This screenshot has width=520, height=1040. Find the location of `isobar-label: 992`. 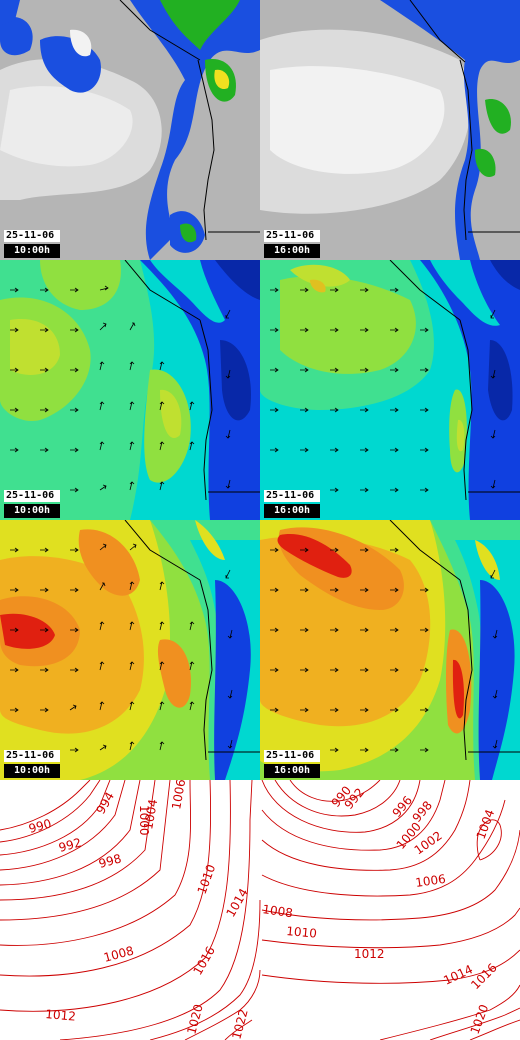

isobar-label: 992 is located at coordinates (70, 844).